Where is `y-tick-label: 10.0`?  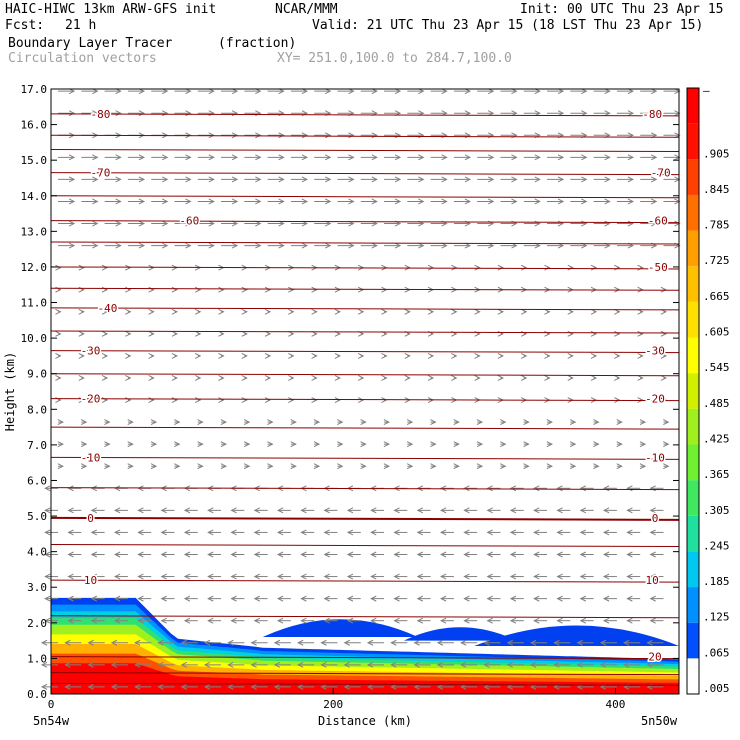 y-tick-label: 10.0 is located at coordinates (34, 338).